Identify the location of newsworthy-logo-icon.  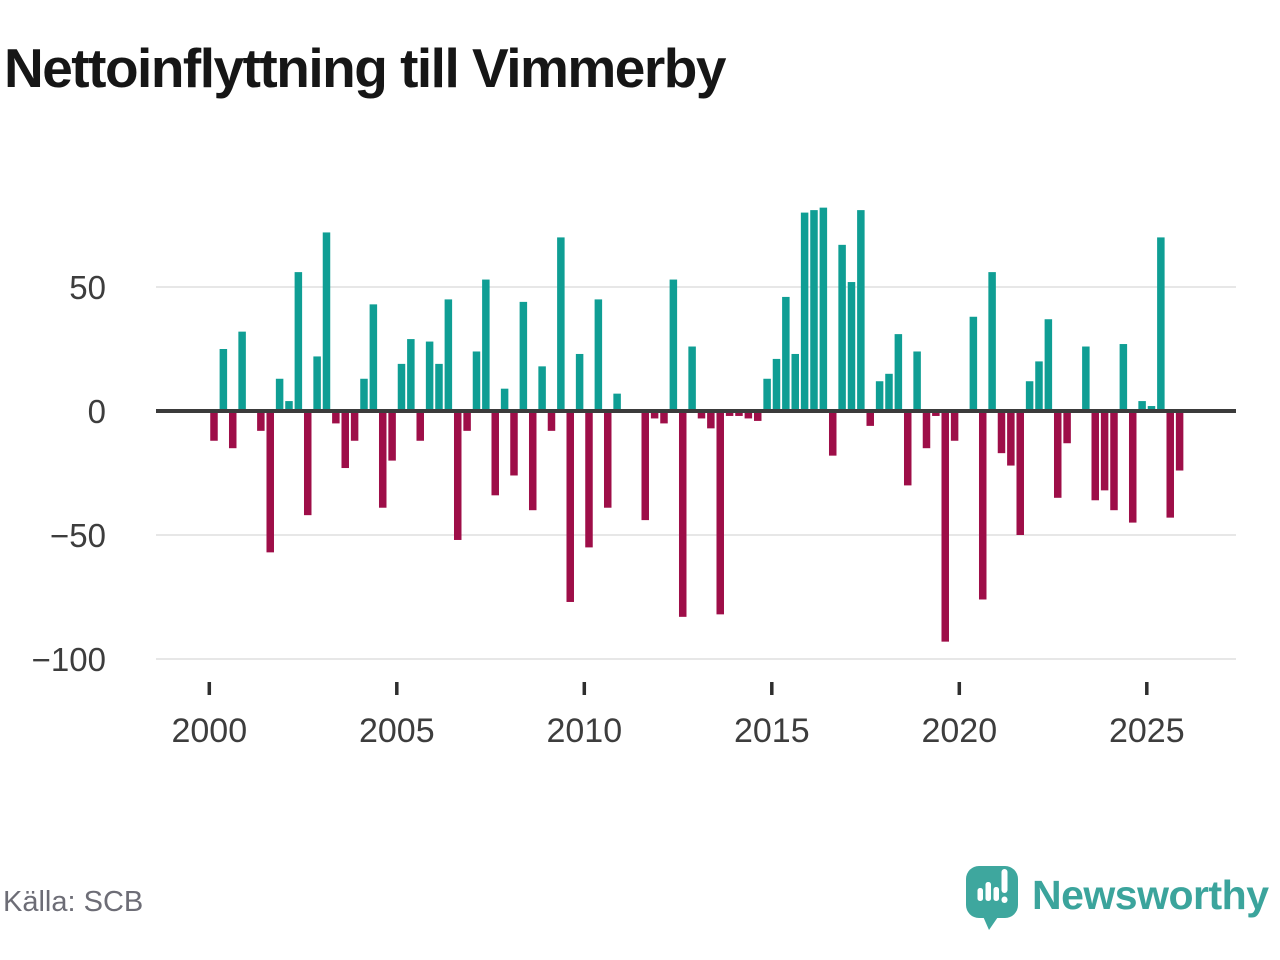
(992, 898).